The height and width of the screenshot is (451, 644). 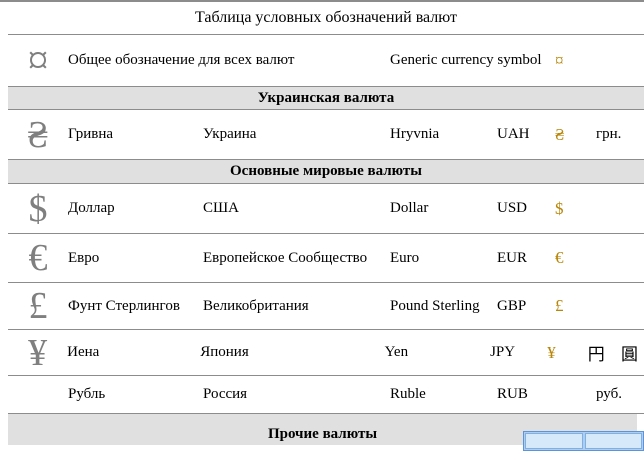 What do you see at coordinates (512, 305) in the screenshot?
I see `currency-code: GBP` at bounding box center [512, 305].